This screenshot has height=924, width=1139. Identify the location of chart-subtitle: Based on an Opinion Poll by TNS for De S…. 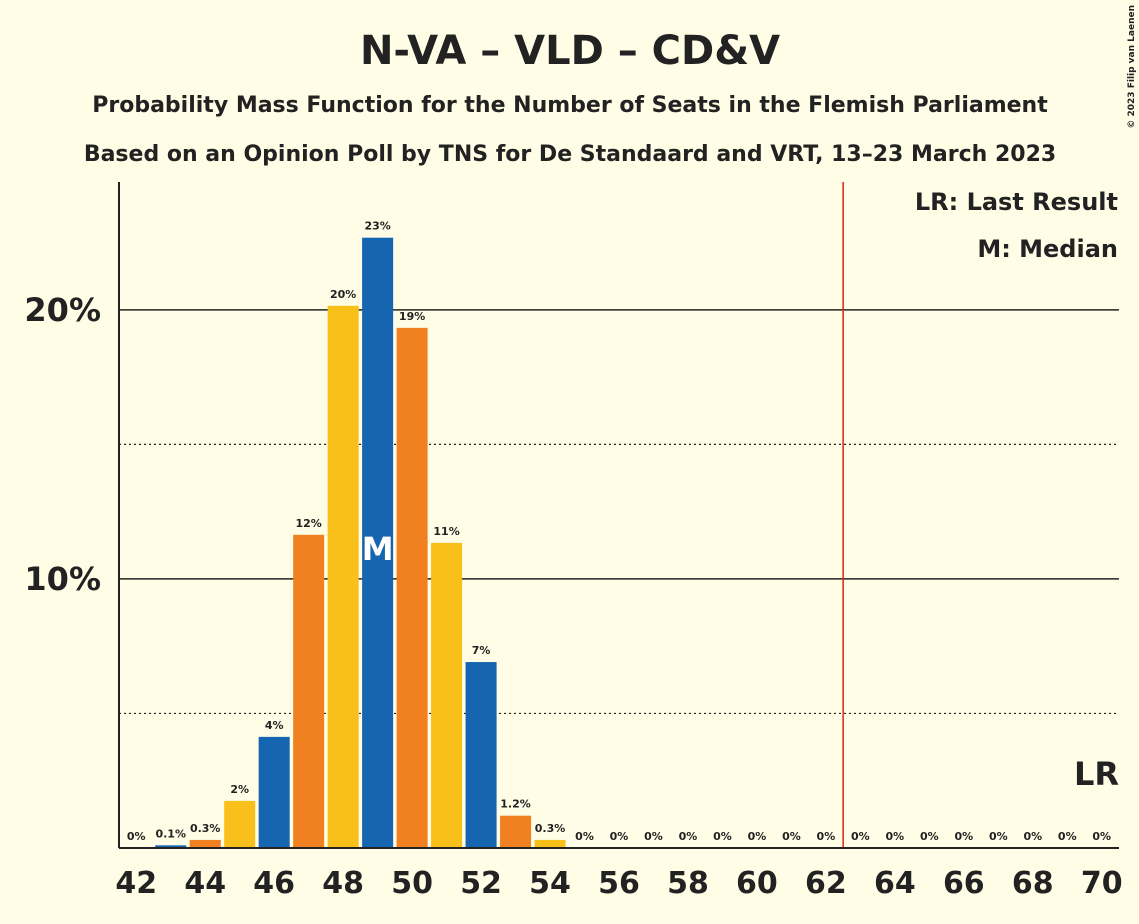
(570, 154).